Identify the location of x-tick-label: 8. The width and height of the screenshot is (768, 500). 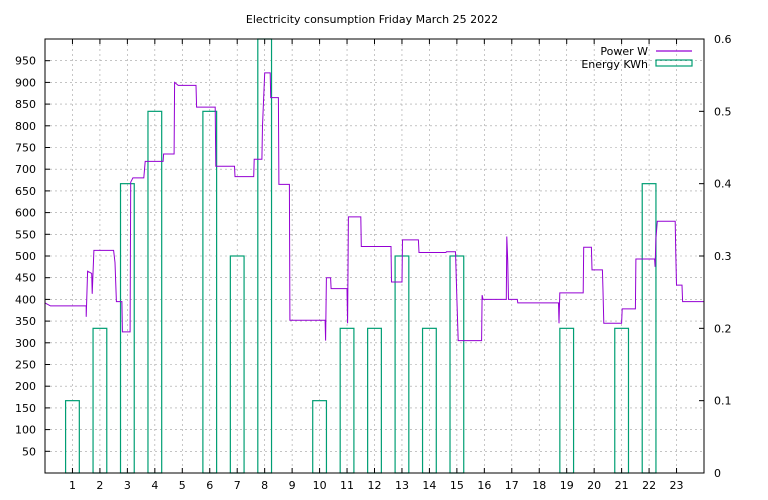
(264, 485).